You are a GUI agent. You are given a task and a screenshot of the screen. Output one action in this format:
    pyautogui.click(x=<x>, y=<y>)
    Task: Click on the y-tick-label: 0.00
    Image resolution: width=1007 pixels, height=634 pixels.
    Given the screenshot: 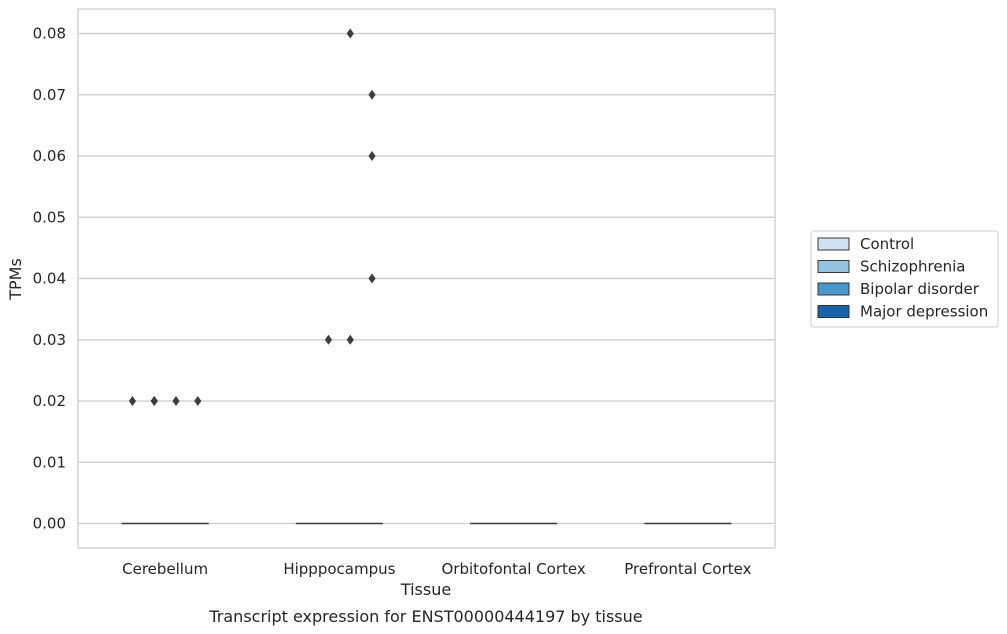 What is the action you would take?
    pyautogui.click(x=49, y=524)
    